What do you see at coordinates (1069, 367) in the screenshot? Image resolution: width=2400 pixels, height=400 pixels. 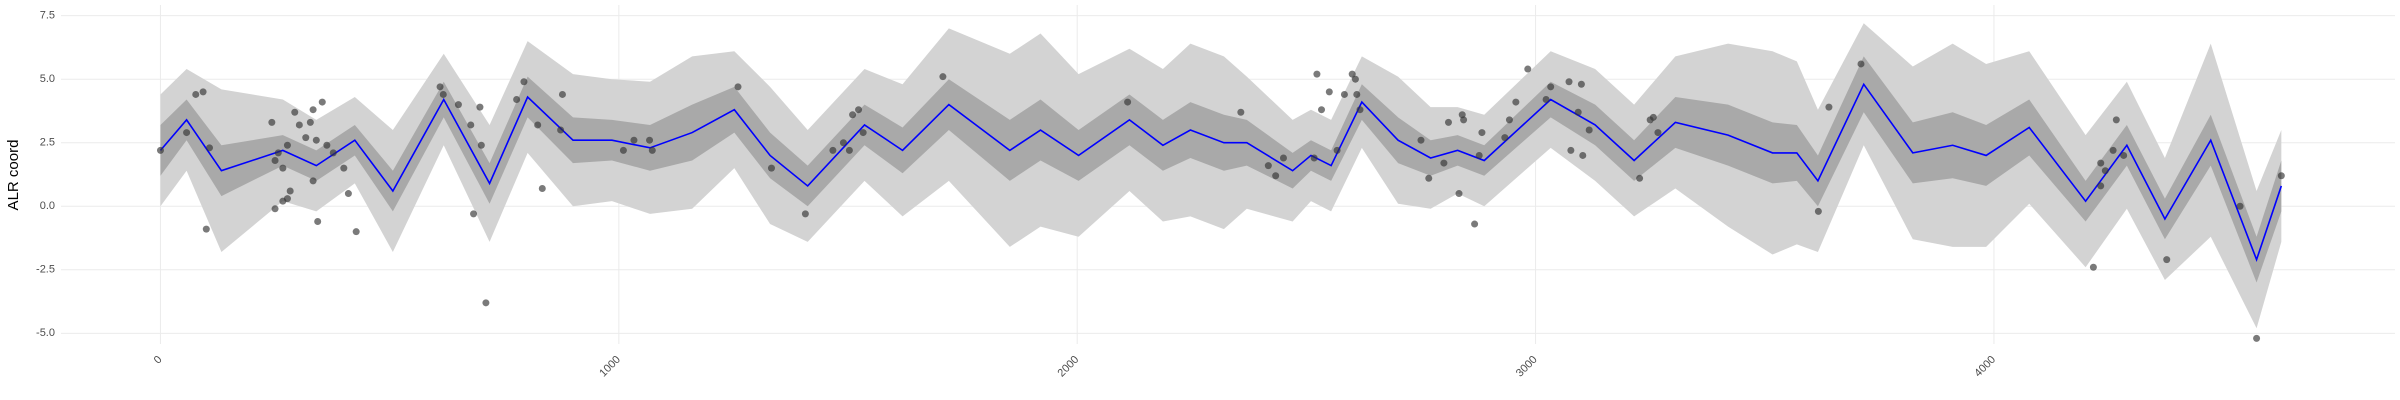 I see `x-tick-label: 2000` at bounding box center [1069, 367].